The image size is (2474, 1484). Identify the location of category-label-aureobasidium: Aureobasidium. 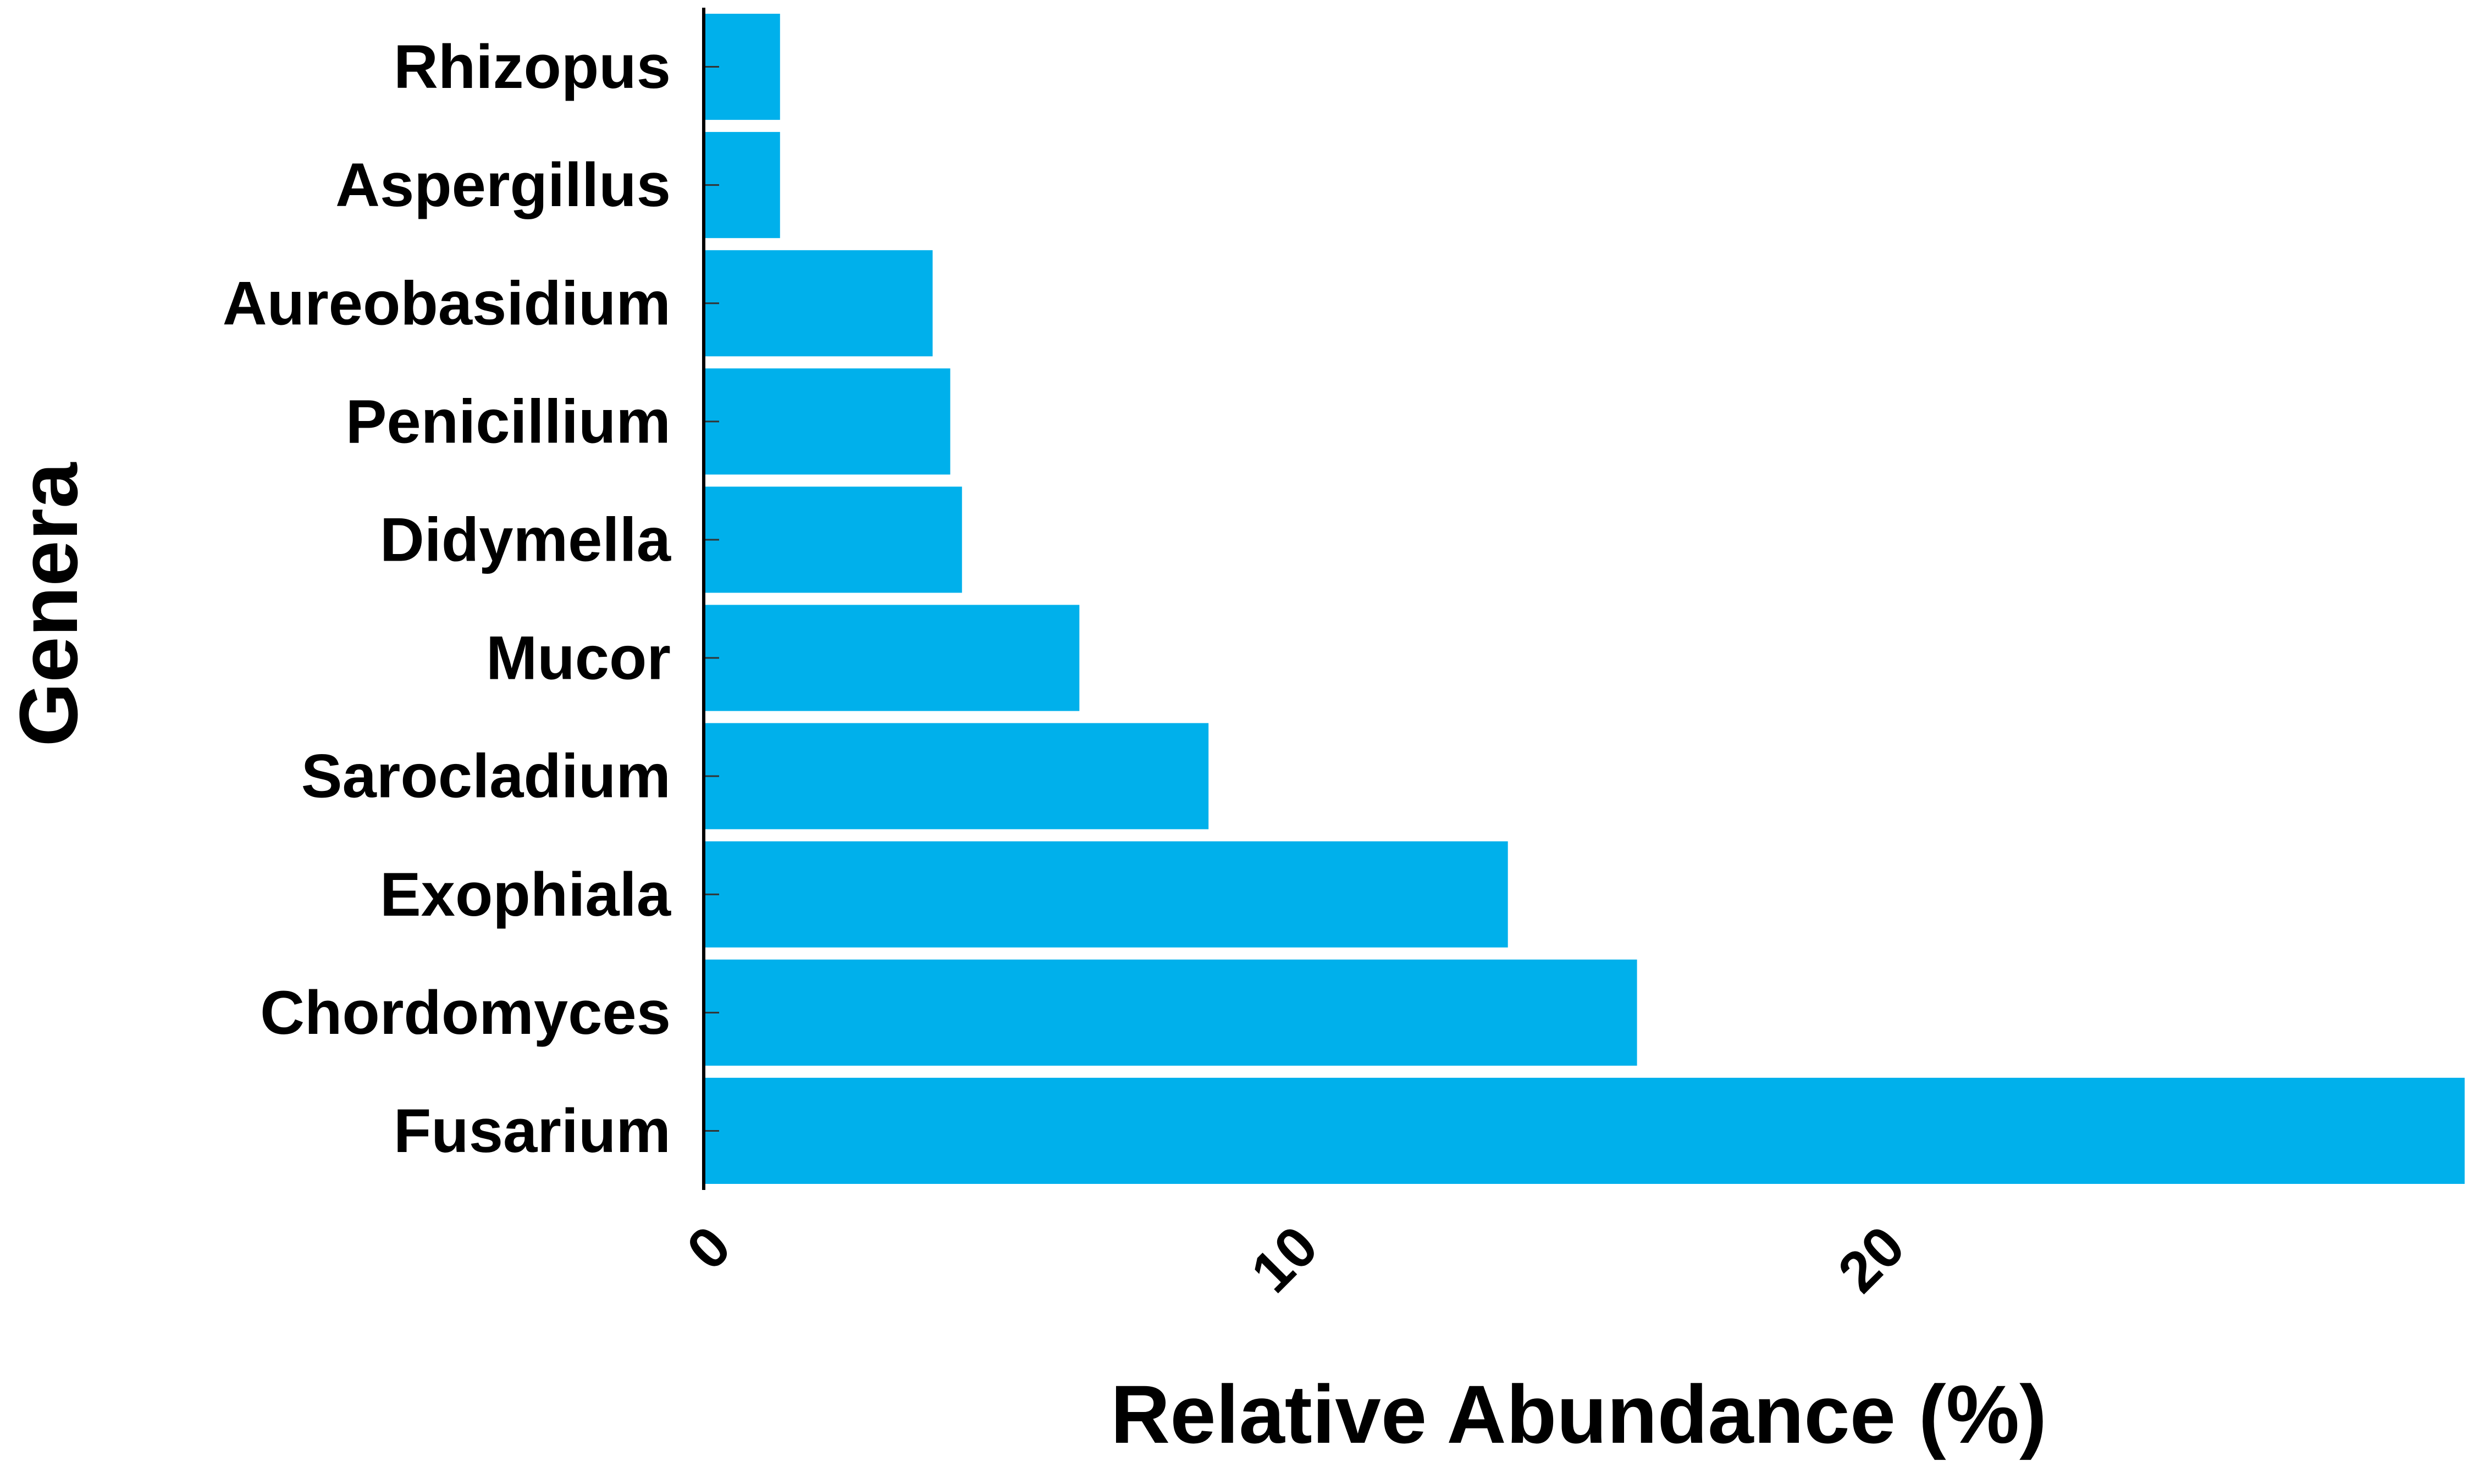
(447, 303).